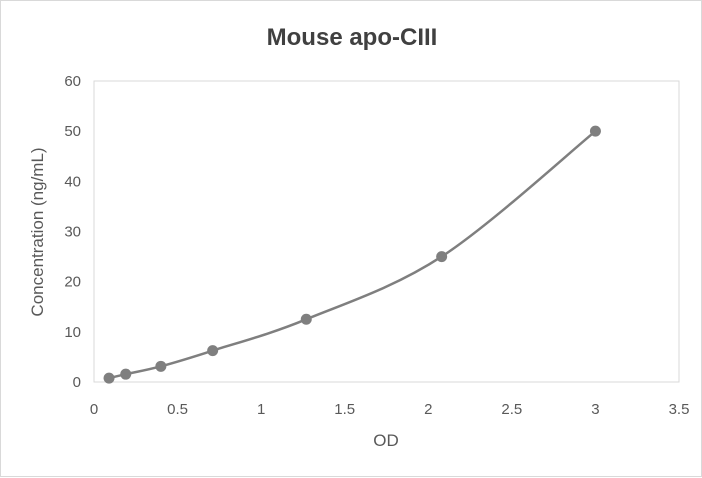  I want to click on y-tick-label: 50, so click(72, 131).